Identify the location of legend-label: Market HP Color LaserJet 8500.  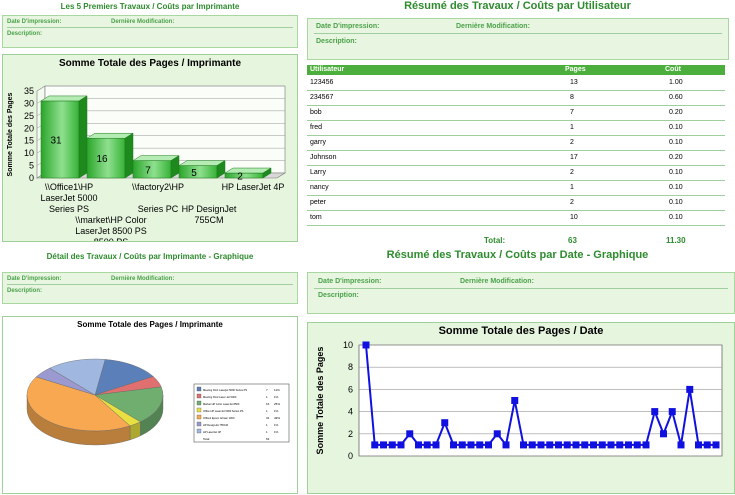
(221, 404).